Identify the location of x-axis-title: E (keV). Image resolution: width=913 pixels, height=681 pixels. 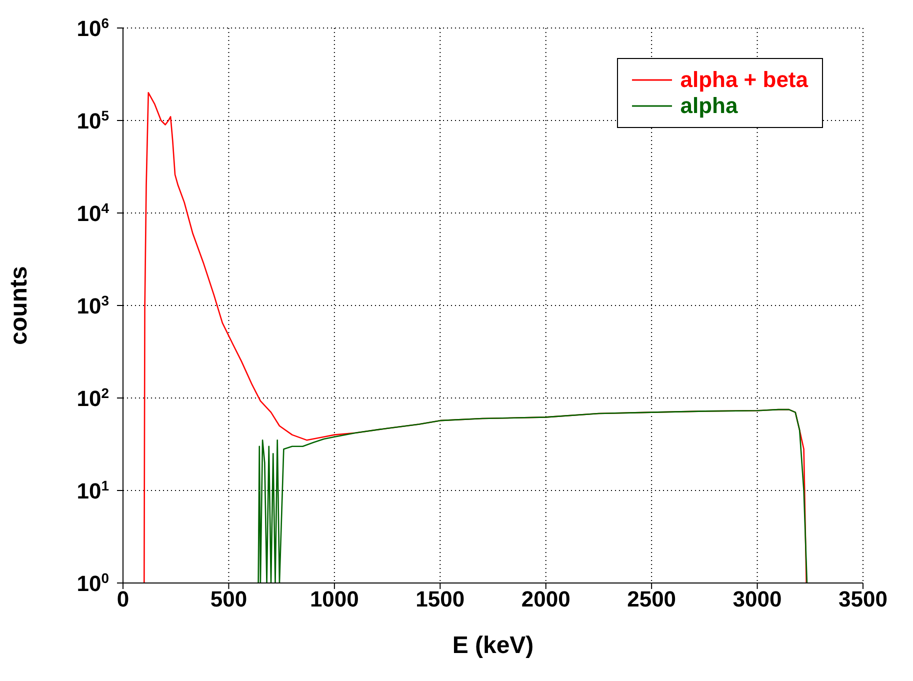
(493, 645).